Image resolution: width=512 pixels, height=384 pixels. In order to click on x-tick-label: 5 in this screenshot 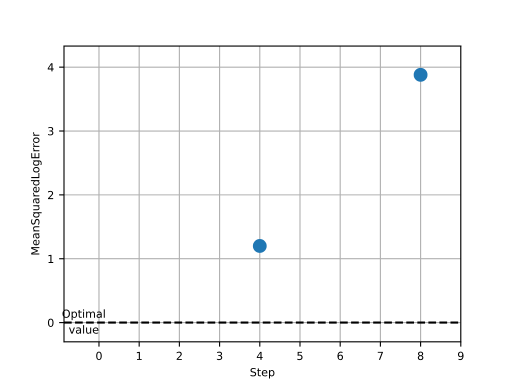, I will do `click(300, 356)`.